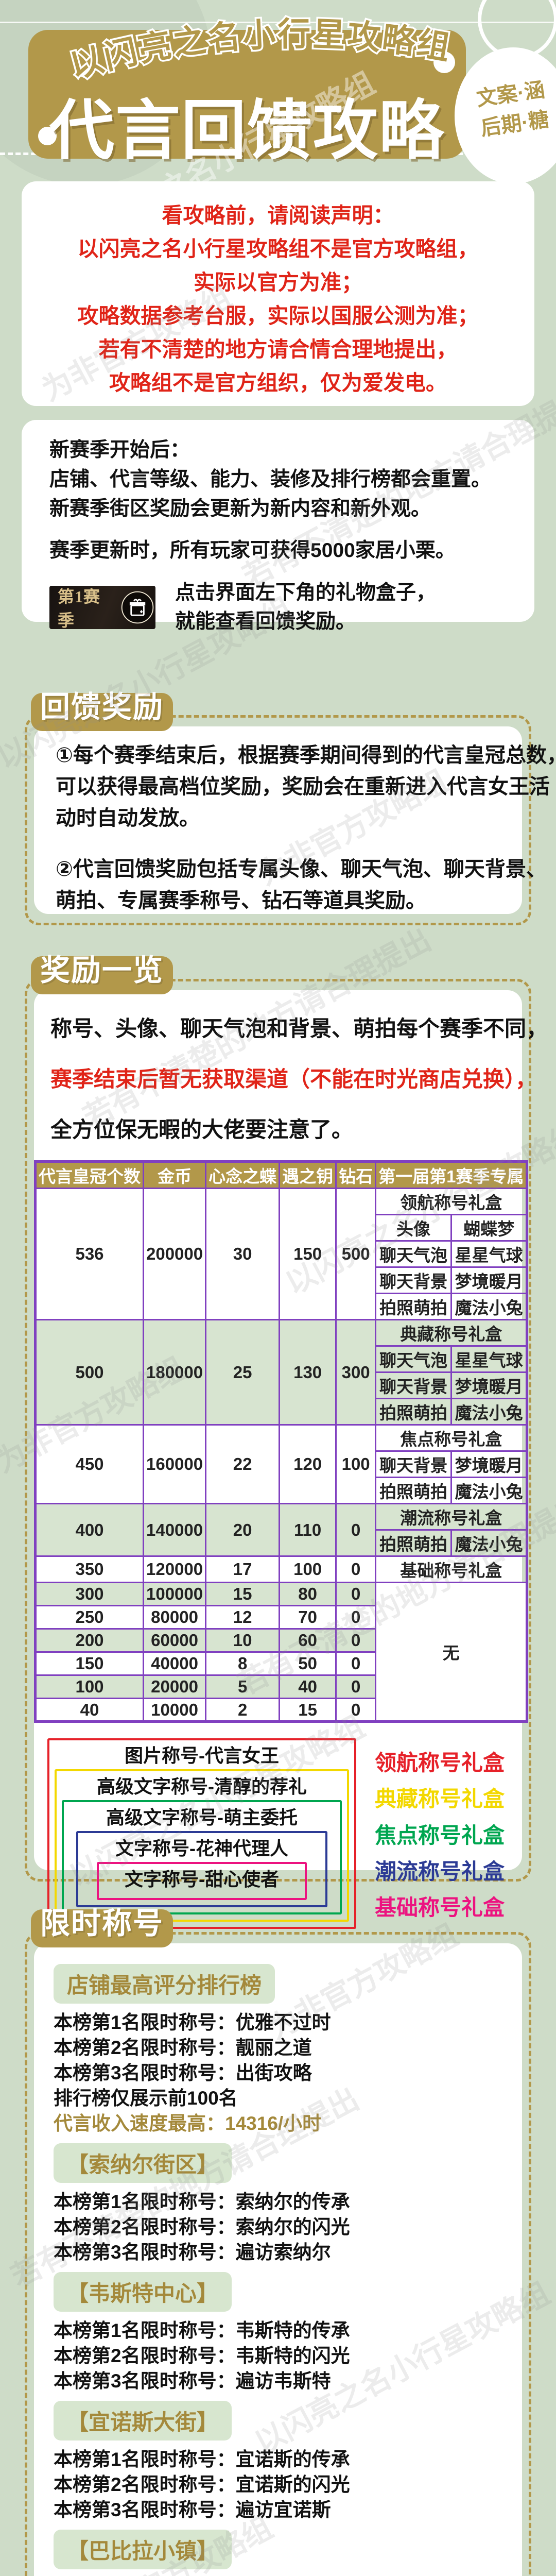 The height and width of the screenshot is (2576, 556). Describe the element at coordinates (278, 282) in the screenshot. I see `disclaimer-line: 实际以官方为准；` at that location.